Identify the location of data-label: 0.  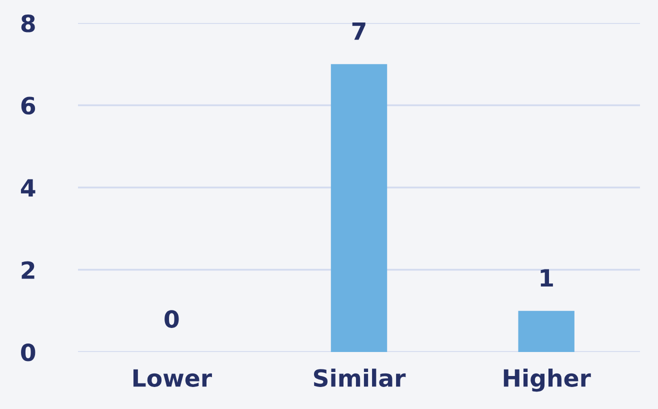
(171, 319).